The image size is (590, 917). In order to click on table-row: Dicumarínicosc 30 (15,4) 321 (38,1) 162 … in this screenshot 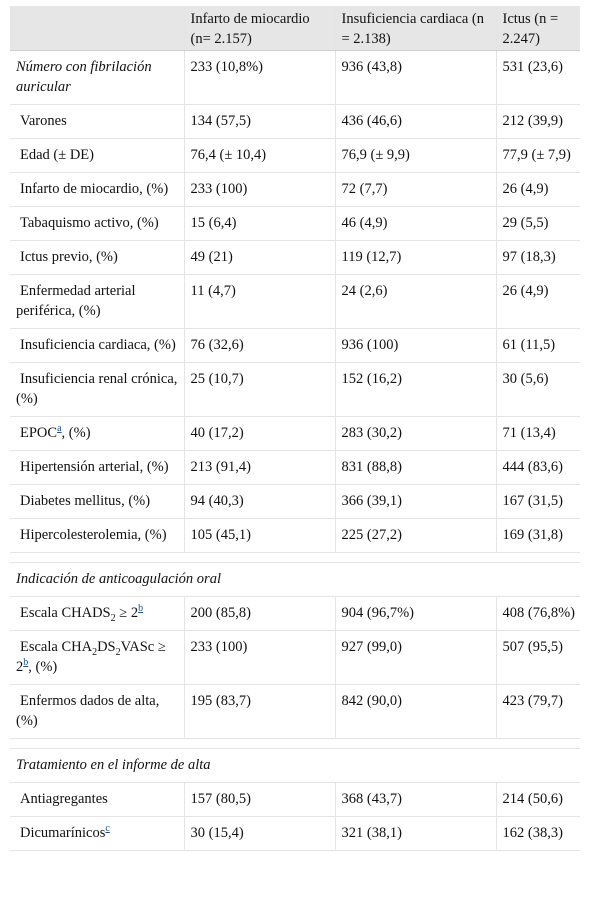, I will do `click(295, 833)`.